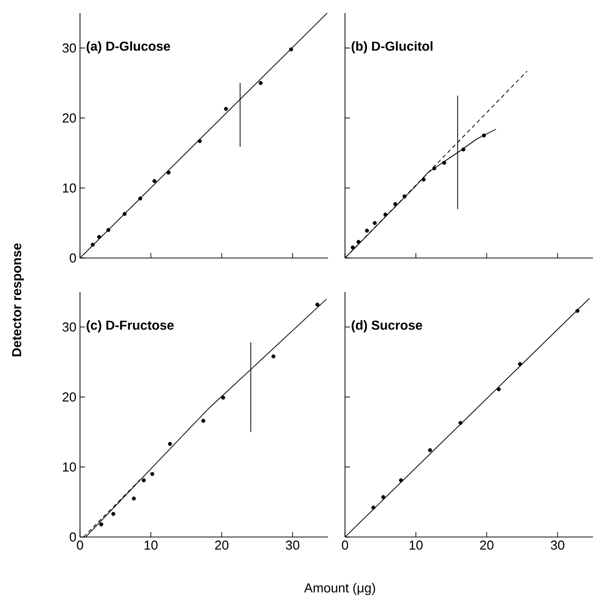 This screenshot has height=603, width=595. What do you see at coordinates (392, 47) in the screenshot?
I see `text: (b) D-Glucitol` at bounding box center [392, 47].